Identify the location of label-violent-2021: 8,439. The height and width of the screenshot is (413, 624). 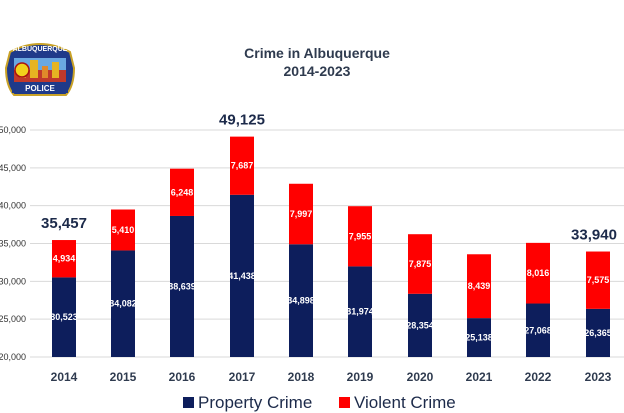
(479, 286).